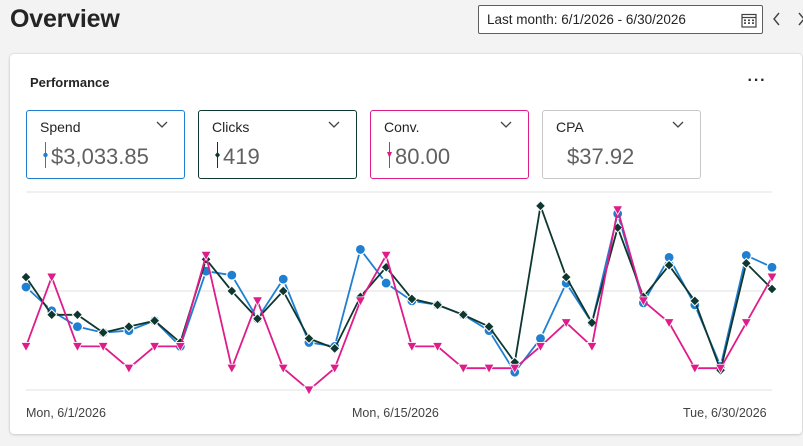  What do you see at coordinates (749, 20) in the screenshot?
I see `calendar-icon` at bounding box center [749, 20].